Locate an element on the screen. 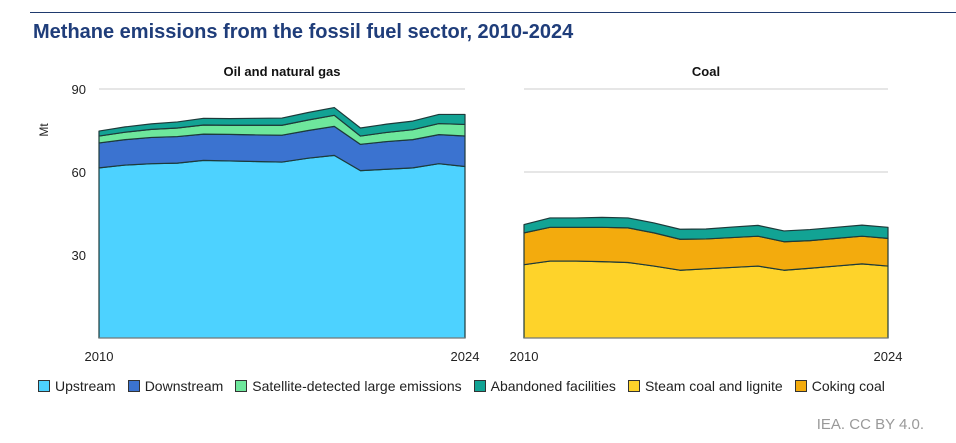  legend-item: Coking coal is located at coordinates (839, 386).